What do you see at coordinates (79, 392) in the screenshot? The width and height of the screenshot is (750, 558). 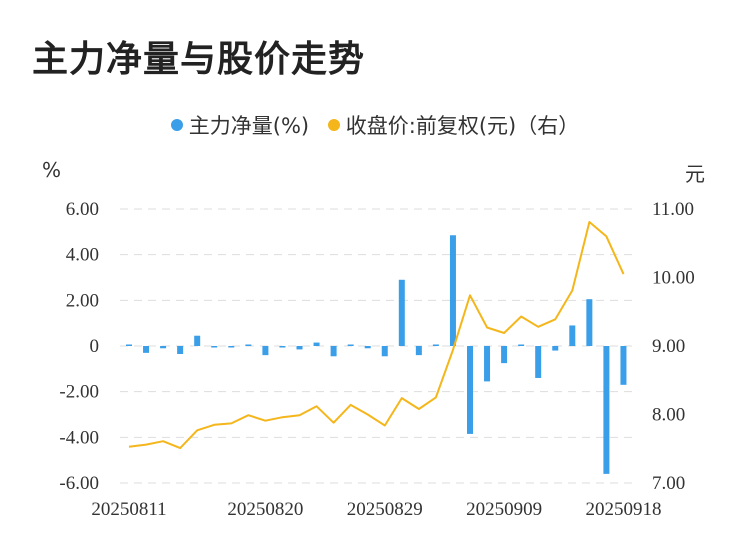 I see `y-left-tick-label: -2.00` at bounding box center [79, 392].